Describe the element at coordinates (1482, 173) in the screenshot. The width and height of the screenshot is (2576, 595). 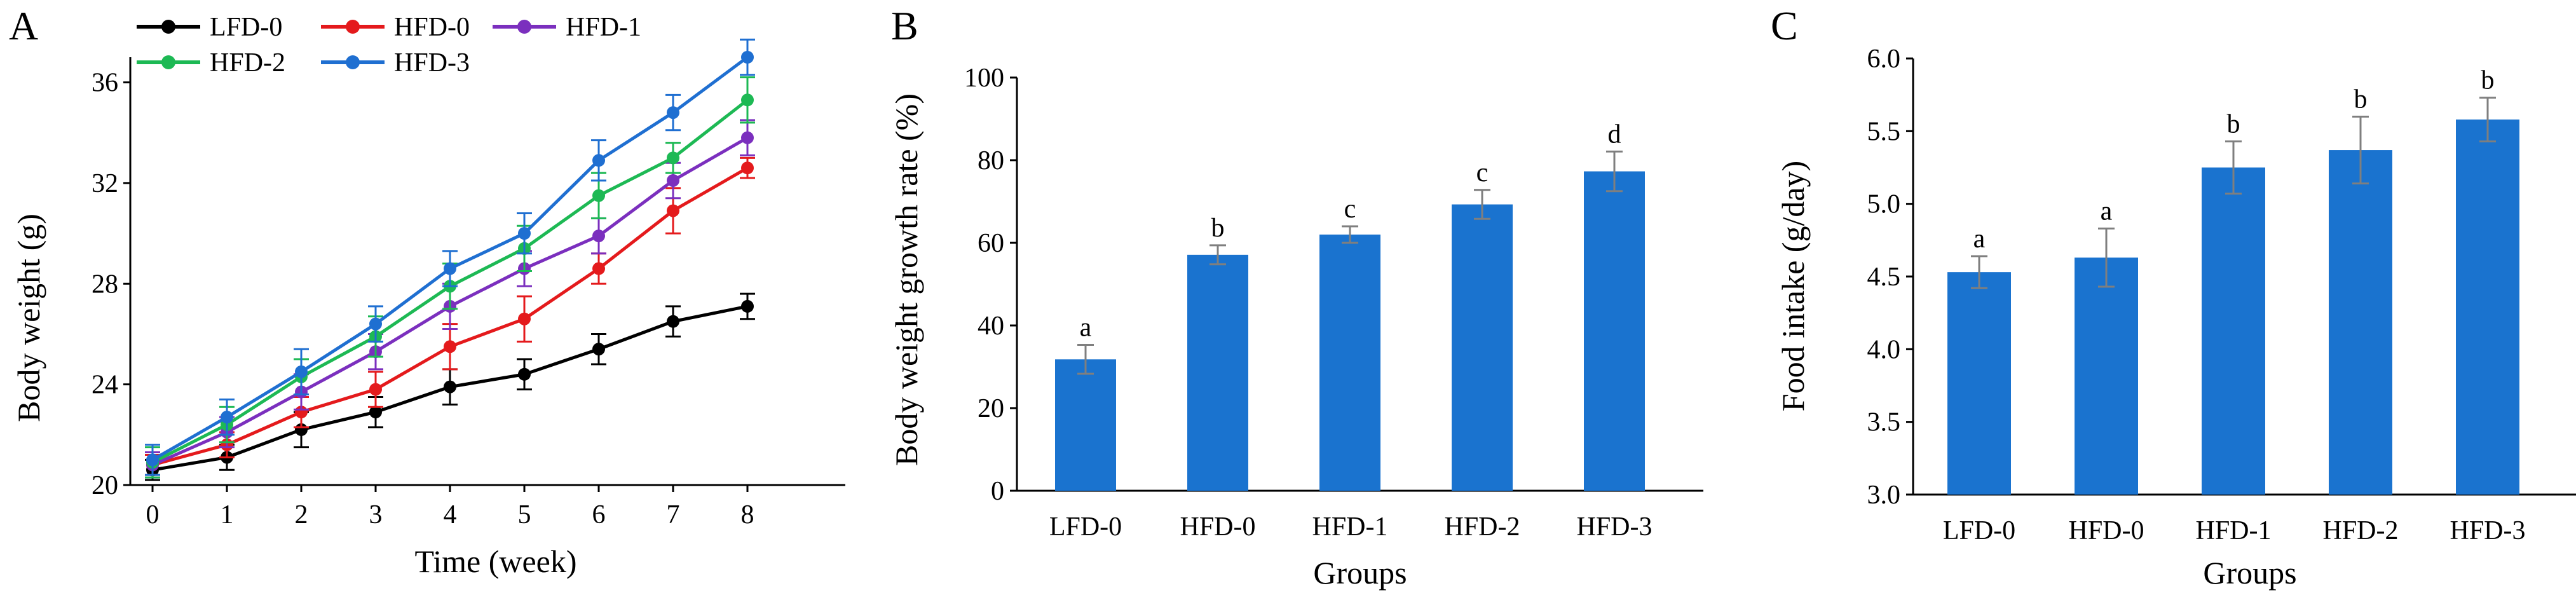
I see `significance-letter-hfd-2: c` at that location.